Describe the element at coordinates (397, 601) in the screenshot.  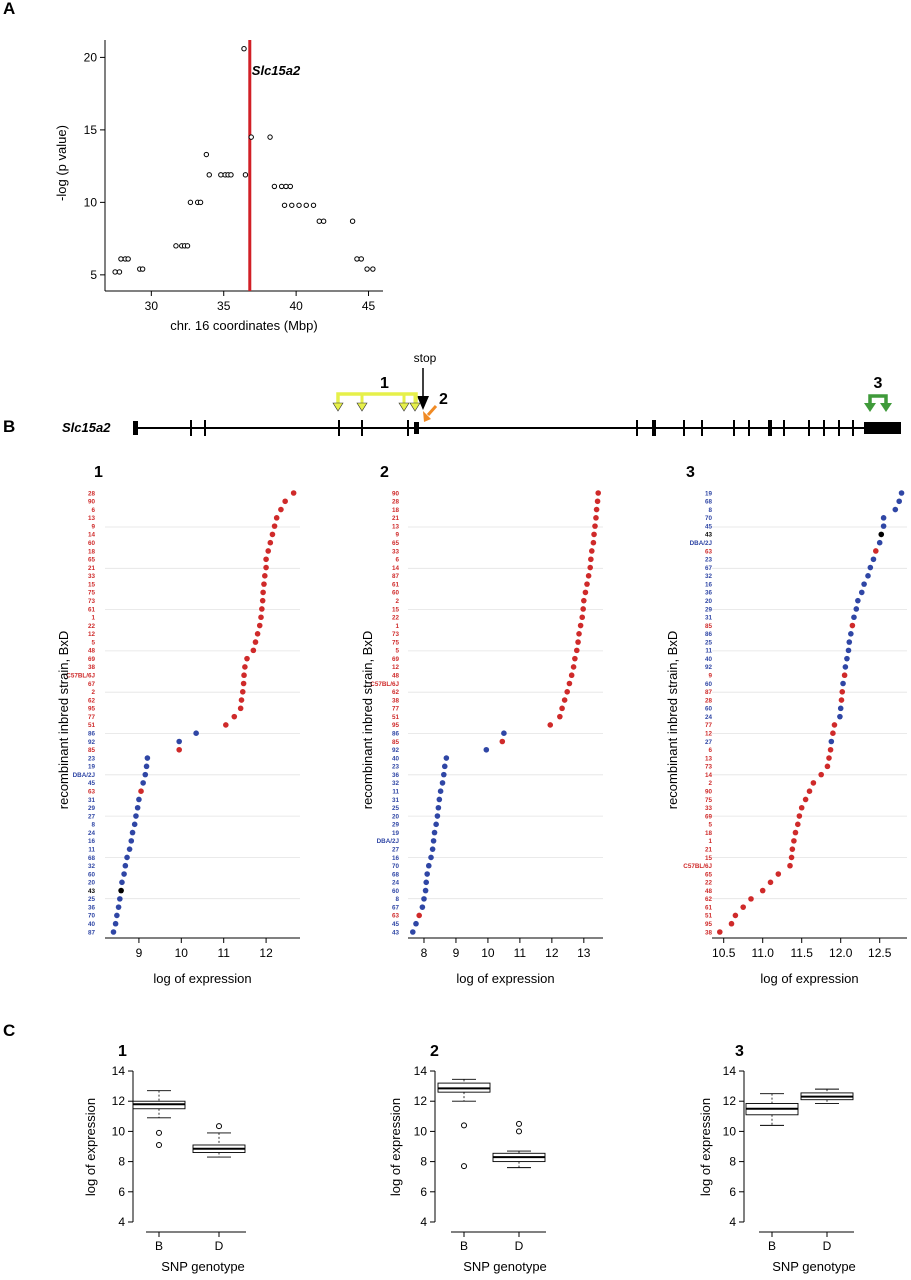
I see `strain-label: 2` at that location.